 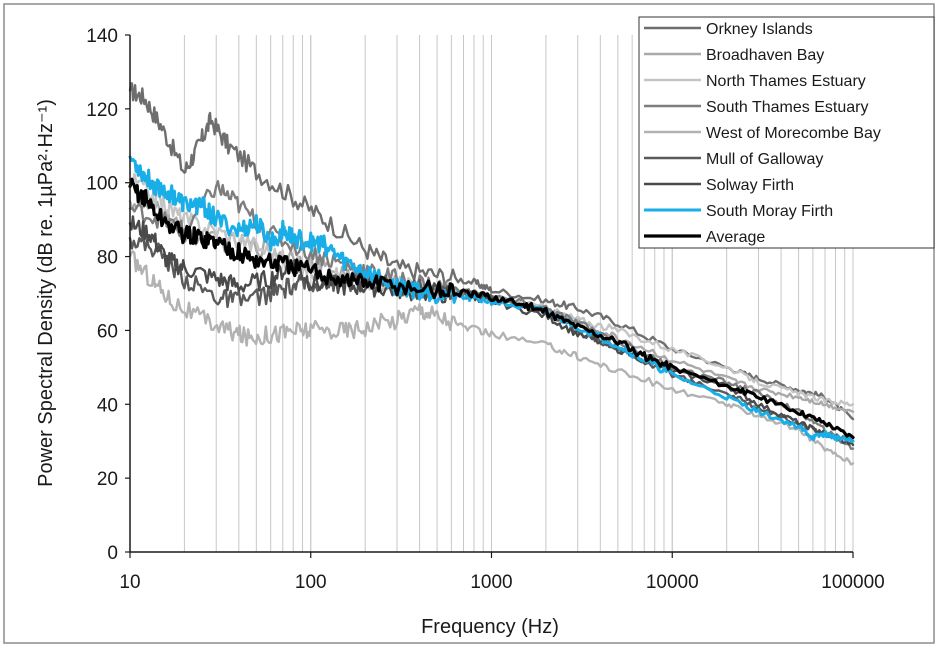 What do you see at coordinates (102, 36) in the screenshot?
I see `y-tick-label: 140` at bounding box center [102, 36].